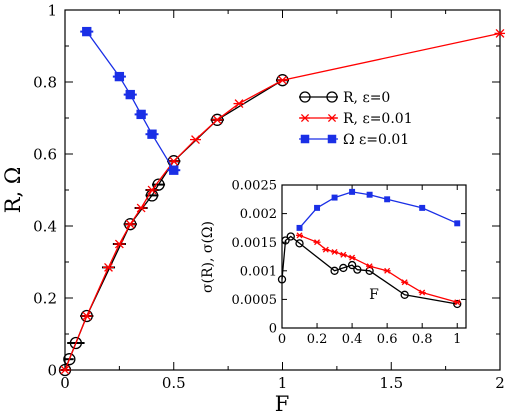  I want to click on main-point-r-0-01-1-stroke-d2, so click(87, 316).